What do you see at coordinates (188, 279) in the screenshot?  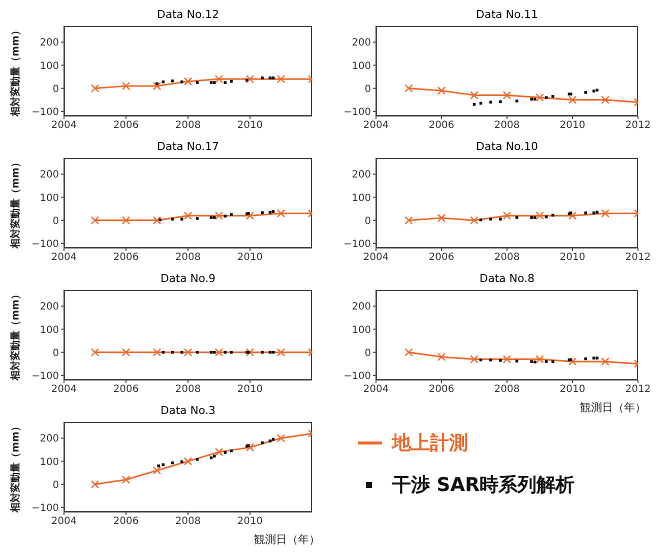 I see `chart-title: Data No.9` at bounding box center [188, 279].